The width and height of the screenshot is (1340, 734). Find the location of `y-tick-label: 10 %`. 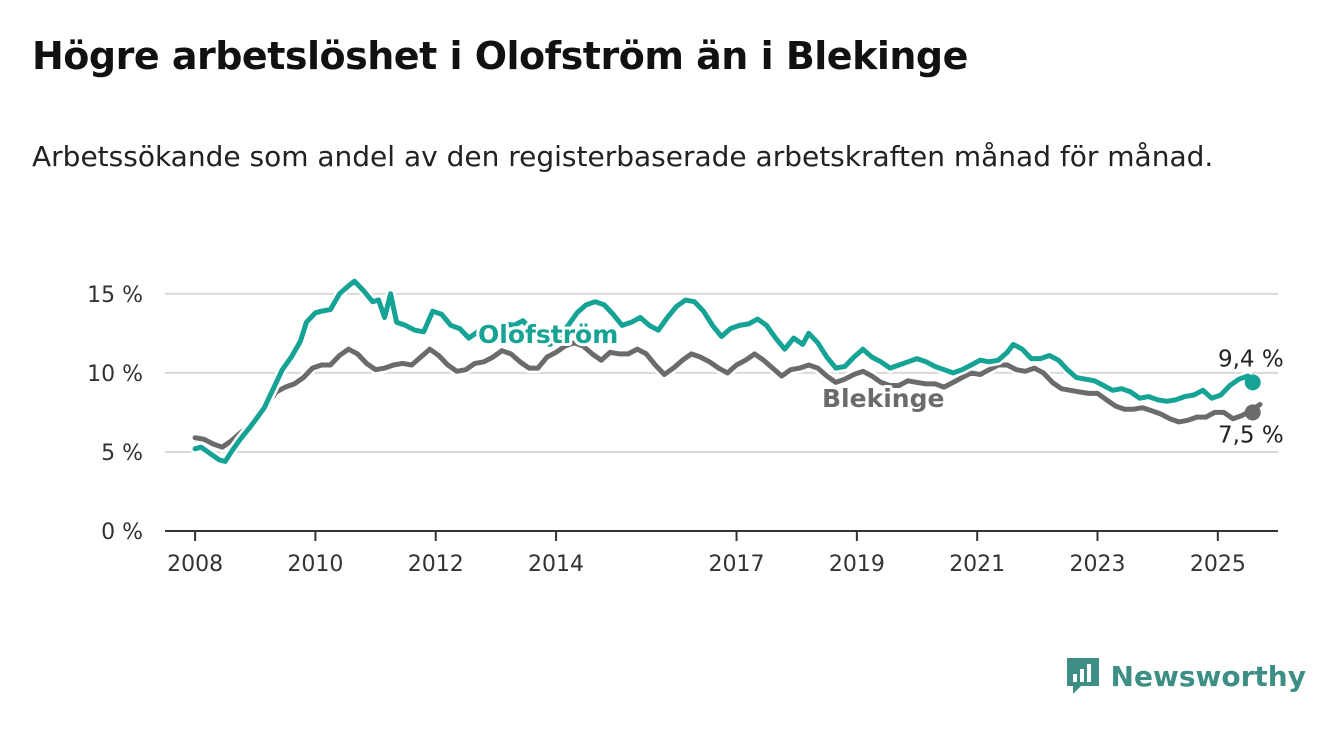

y-tick-label: 10 % is located at coordinates (115, 374).